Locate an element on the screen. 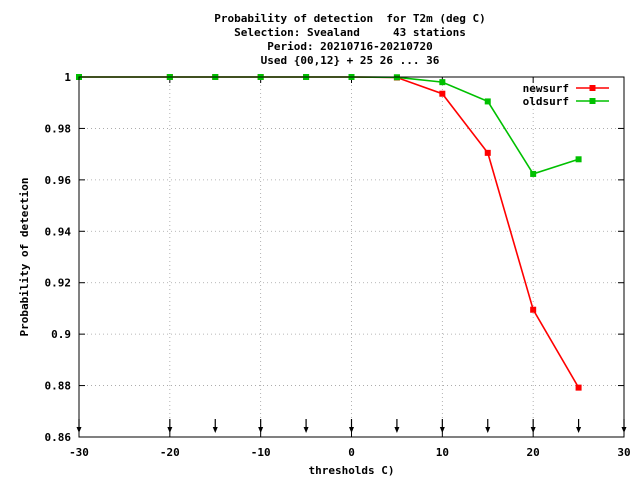 The height and width of the screenshot is (480, 640). y-tick-label: 0.98 is located at coordinates (58, 128).